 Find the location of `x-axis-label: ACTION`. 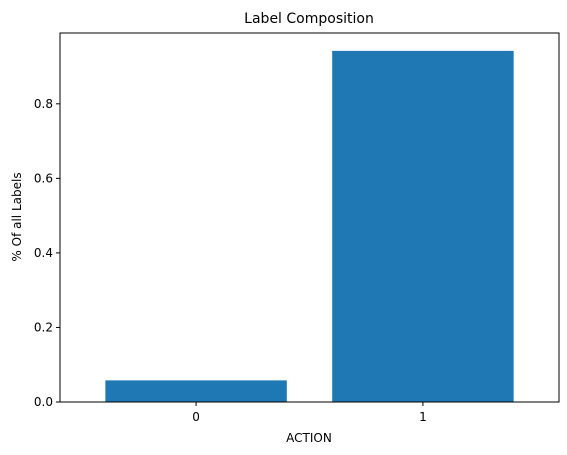

x-axis-label: ACTION is located at coordinates (309, 438).